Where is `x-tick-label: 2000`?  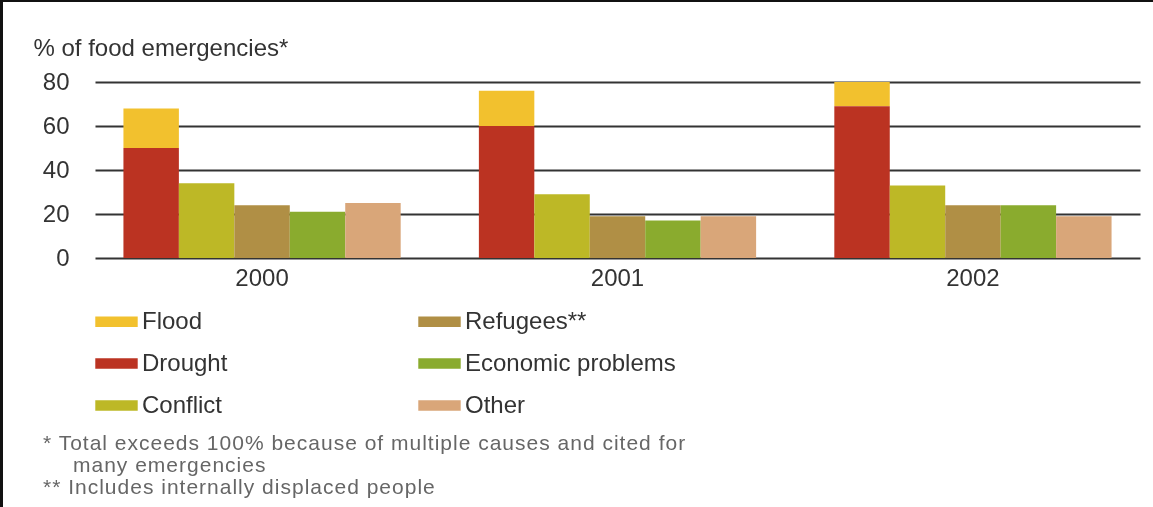
x-tick-label: 2000 is located at coordinates (262, 277).